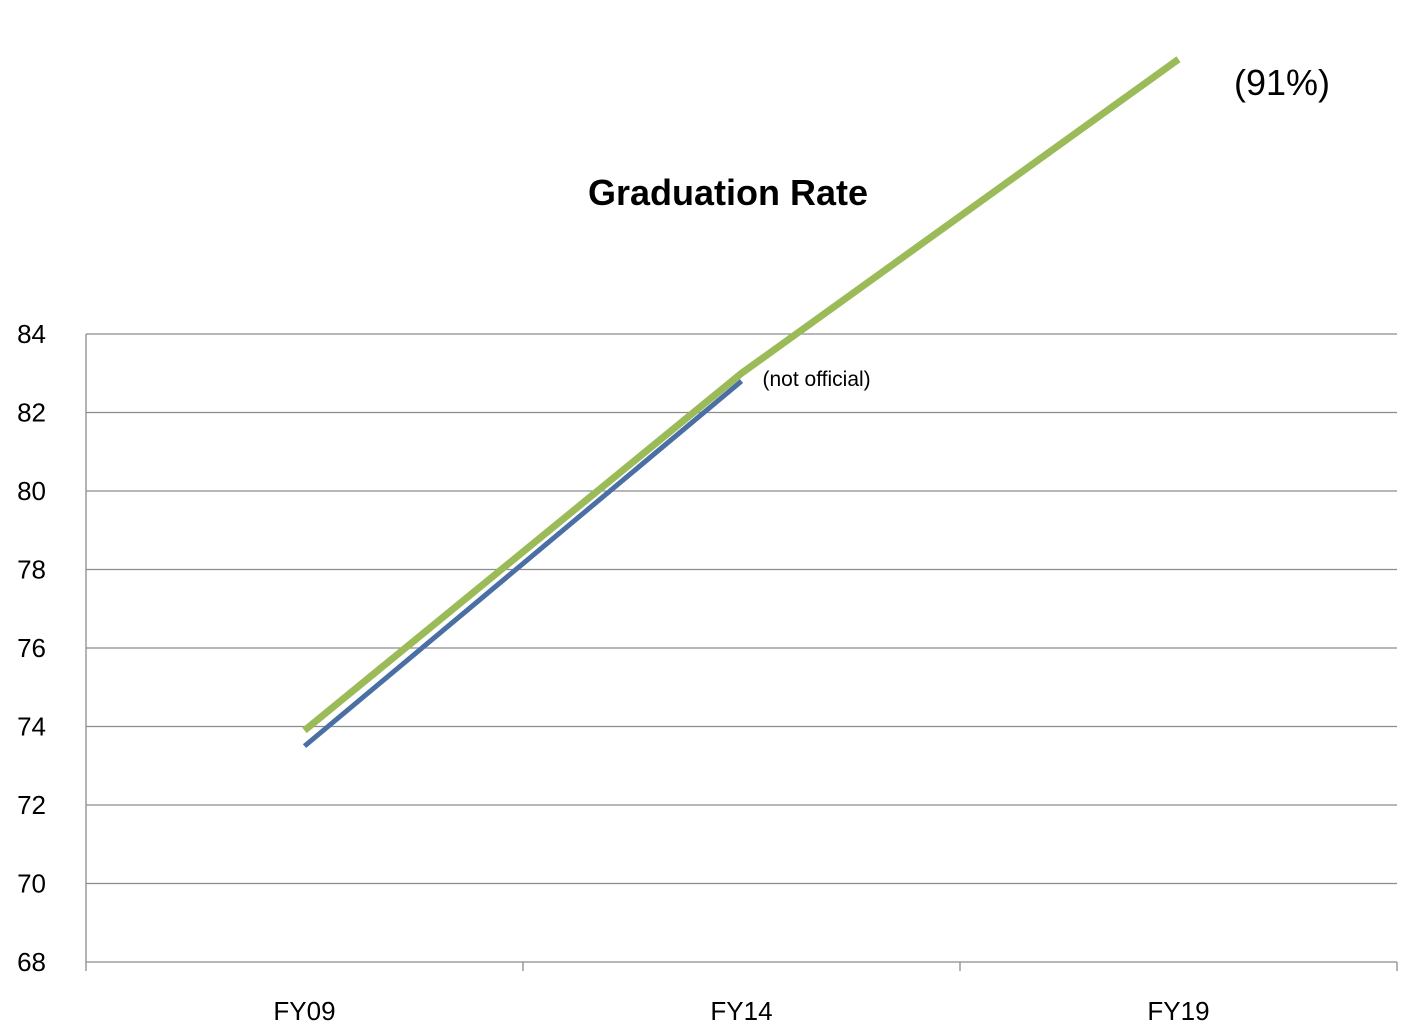 The width and height of the screenshot is (1409, 1027). I want to click on y-tick-label-68: 68, so click(31, 962).